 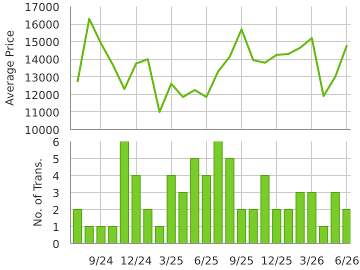 What do you see at coordinates (347, 261) in the screenshot?
I see `x-tick-label: 6/26` at bounding box center [347, 261].